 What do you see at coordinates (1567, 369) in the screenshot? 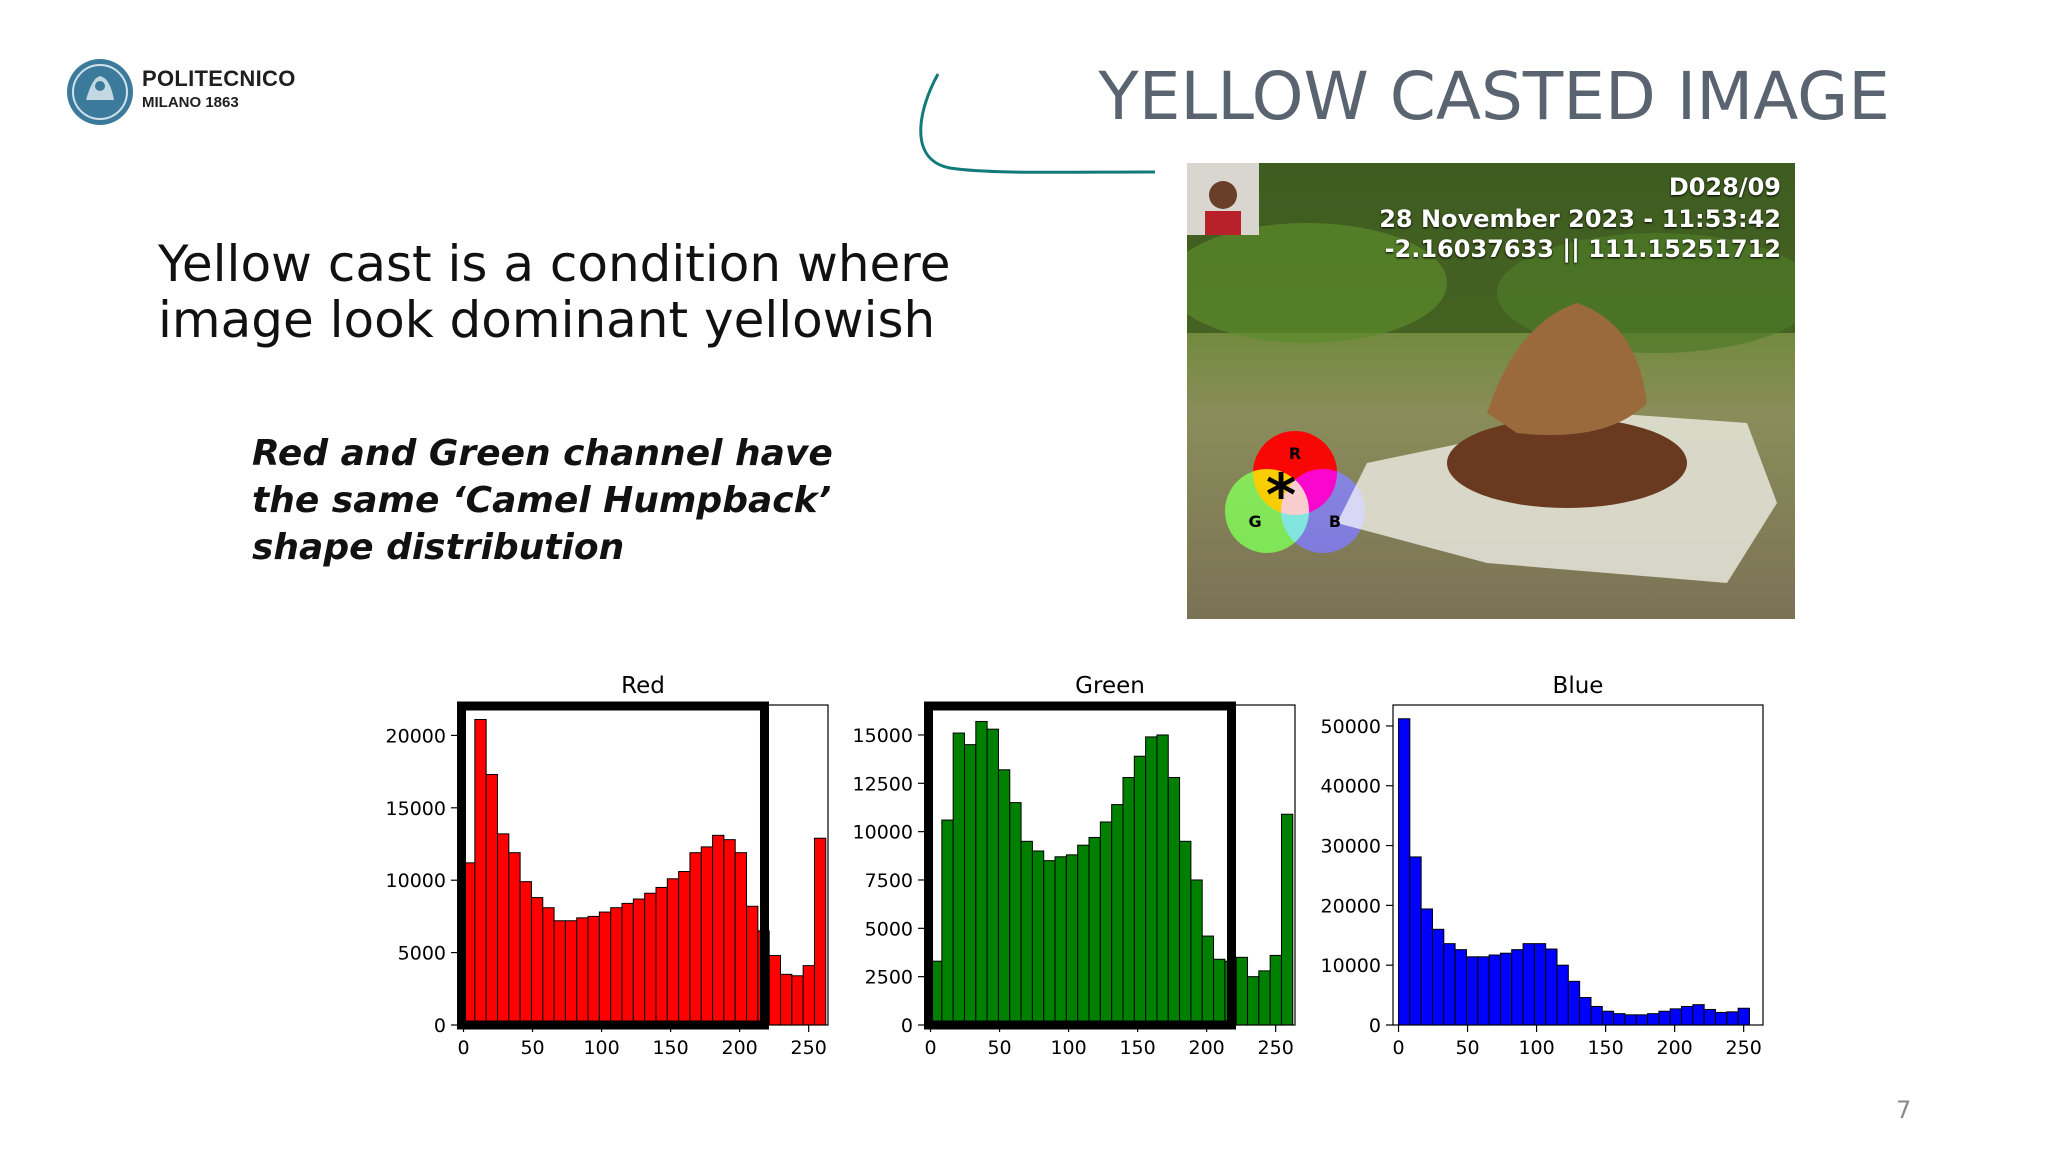
I see `bunch-pile` at bounding box center [1567, 369].